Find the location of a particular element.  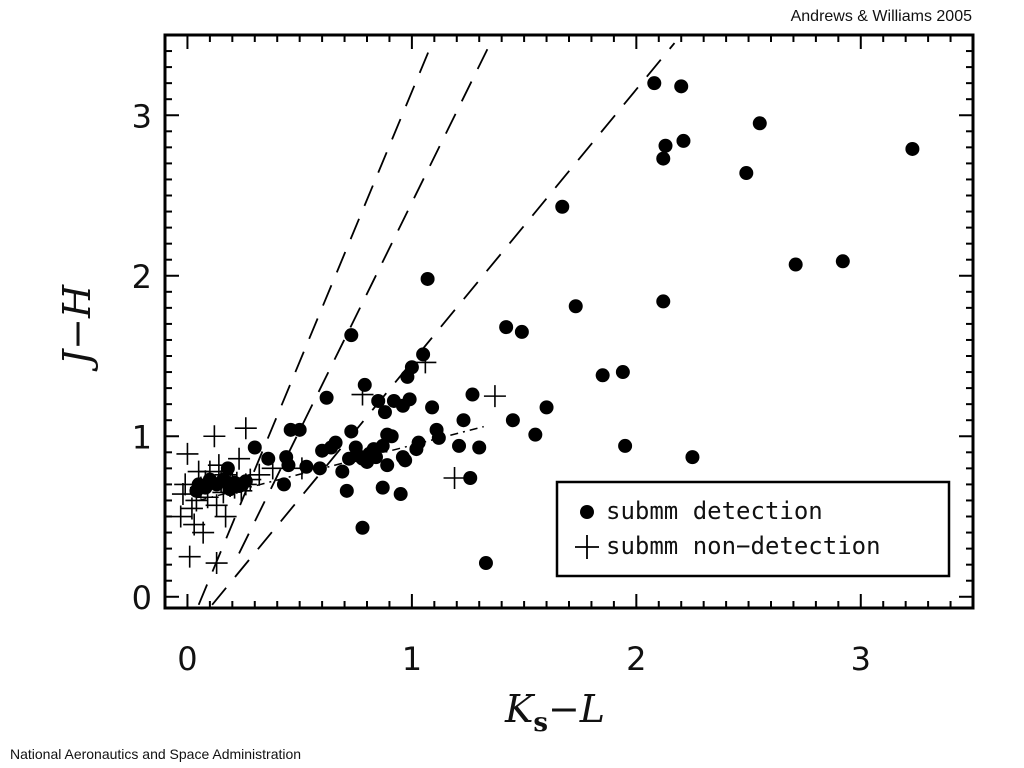

x-tick-label: 3 is located at coordinates (861, 659).